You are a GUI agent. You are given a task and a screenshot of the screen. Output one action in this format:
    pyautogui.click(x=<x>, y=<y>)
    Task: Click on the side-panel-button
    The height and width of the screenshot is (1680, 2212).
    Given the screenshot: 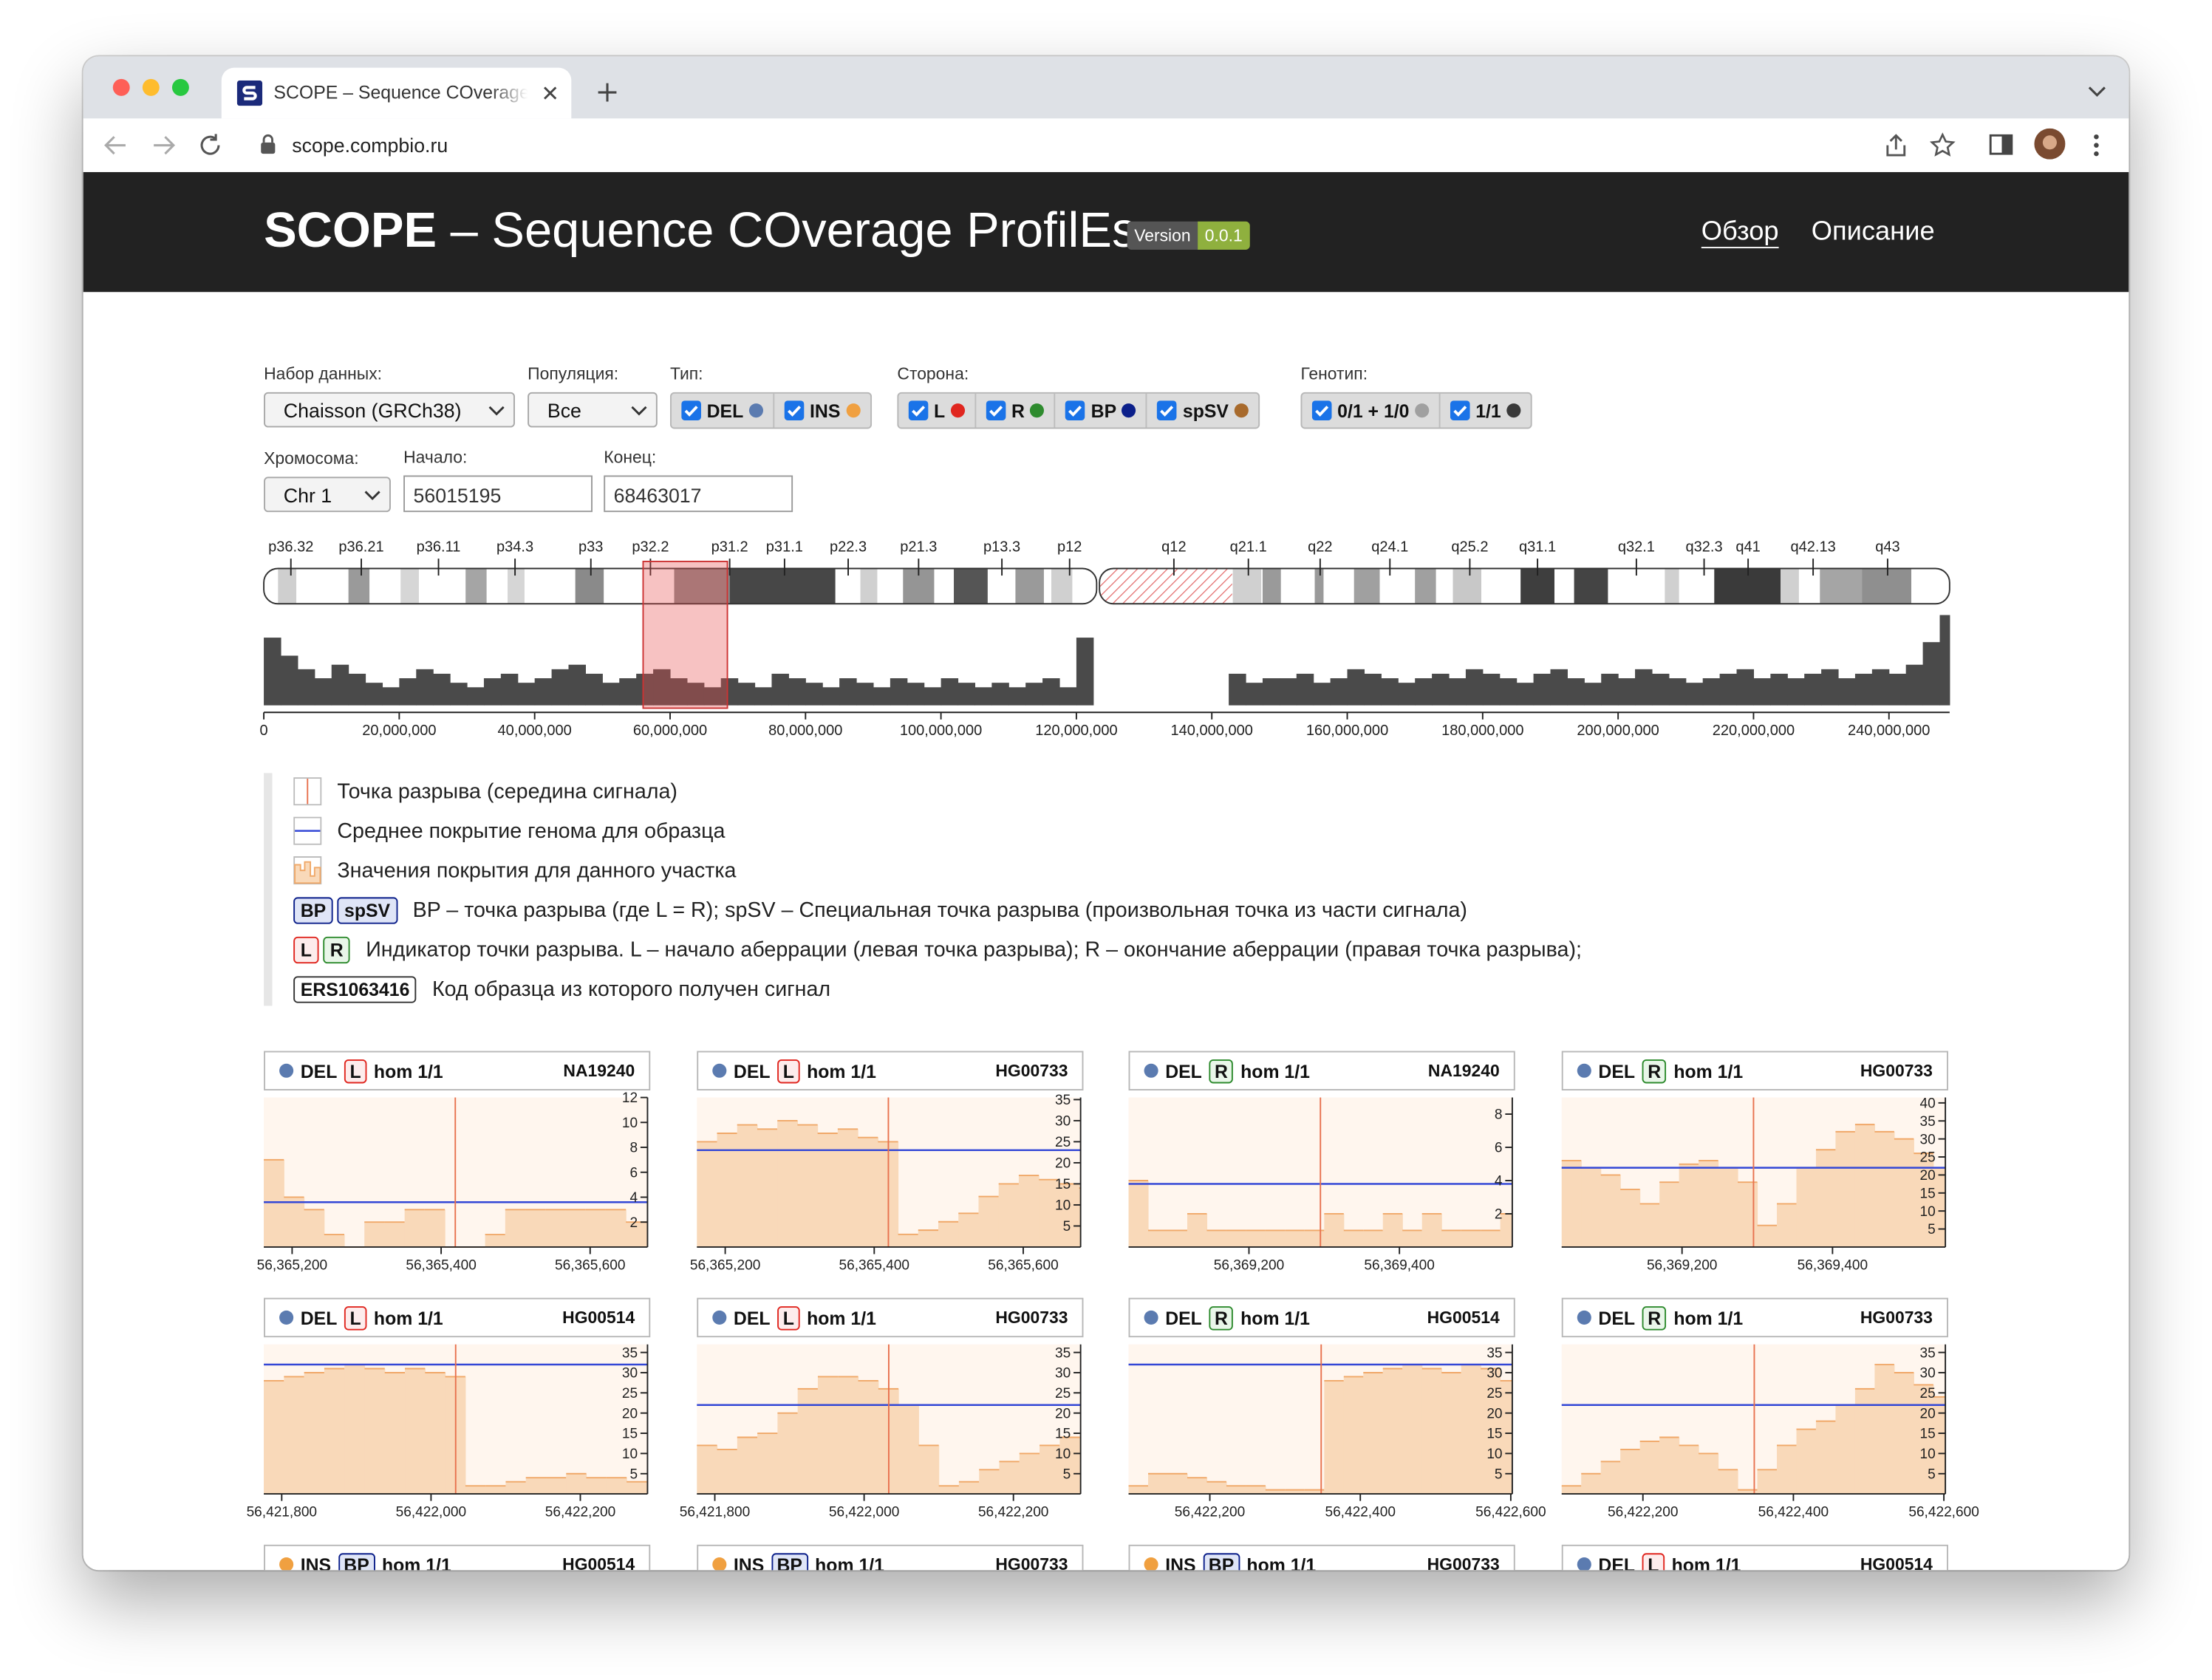 What is the action you would take?
    pyautogui.click(x=2001, y=144)
    